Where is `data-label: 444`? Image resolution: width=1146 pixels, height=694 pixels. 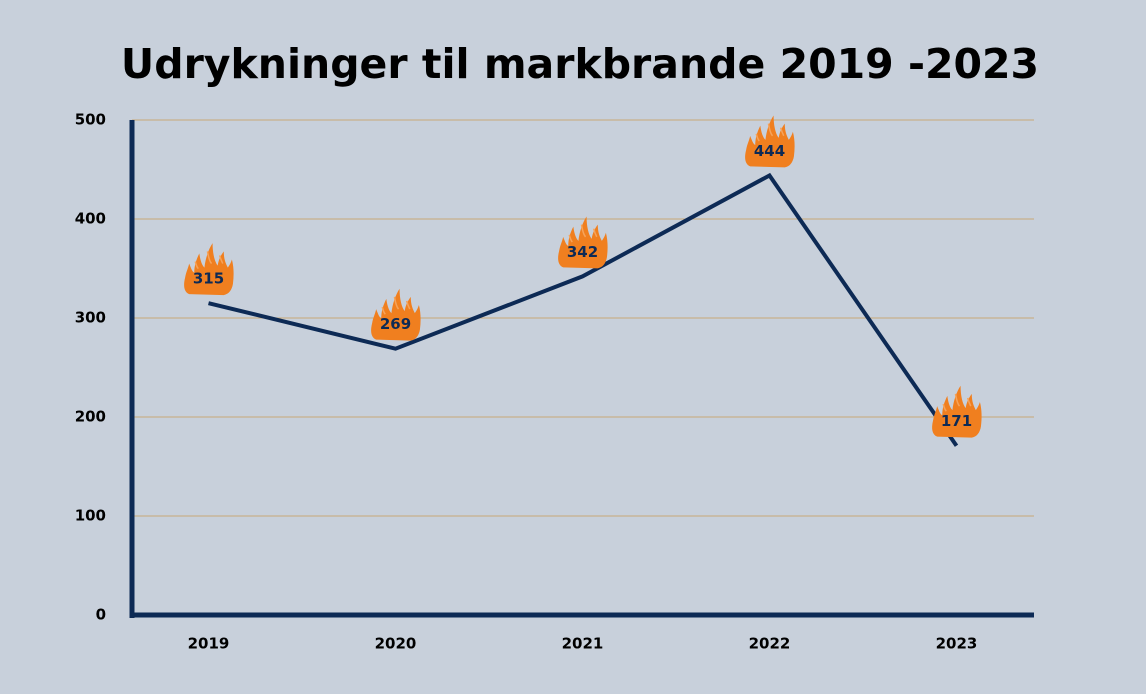
data-label: 444 is located at coordinates (769, 151).